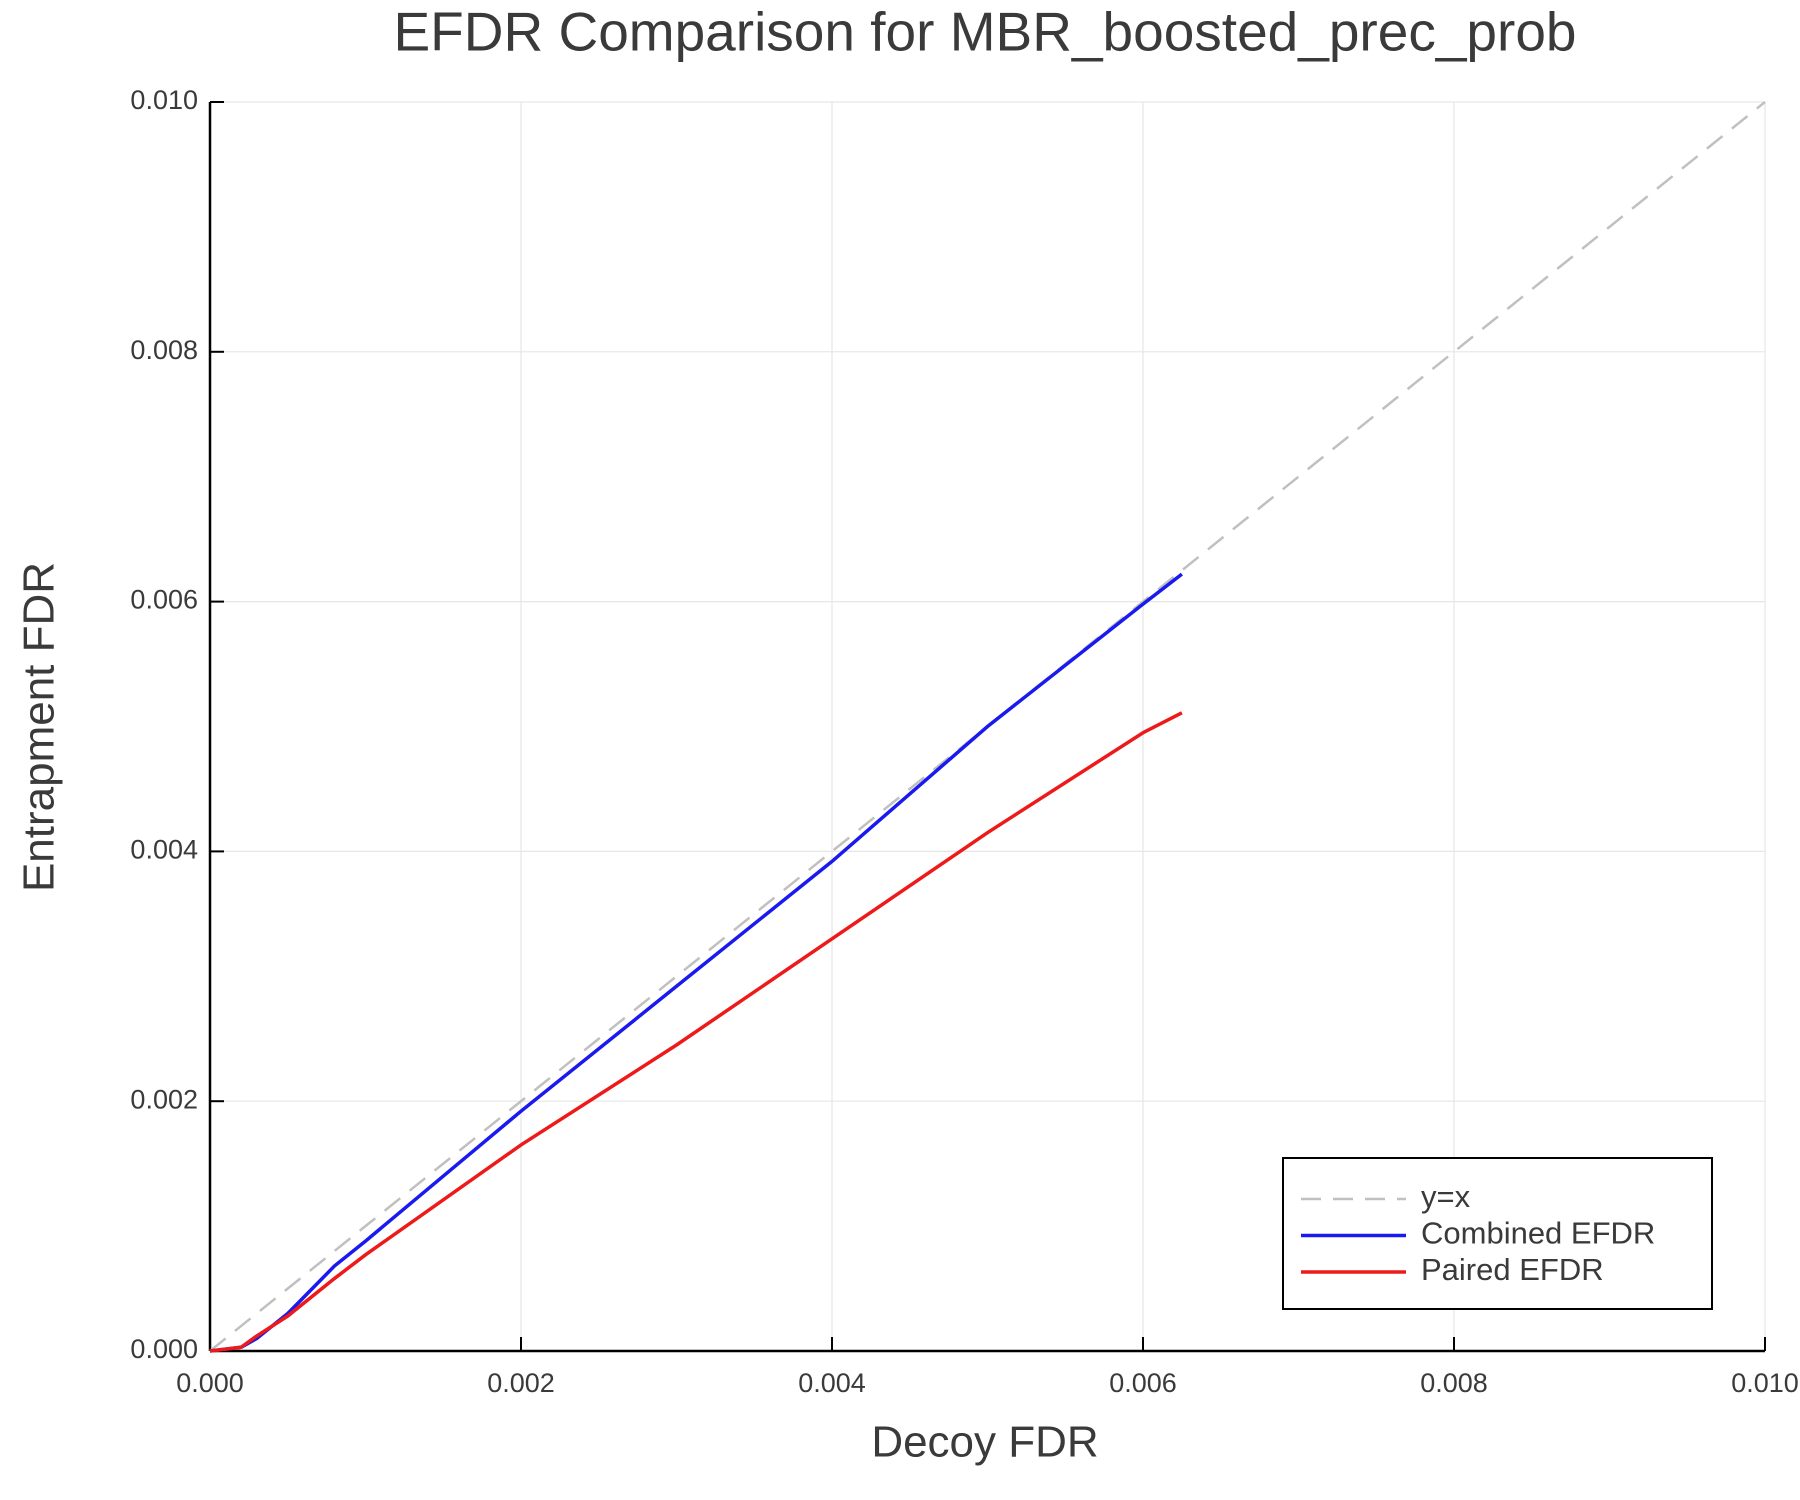 The width and height of the screenshot is (1800, 1500). What do you see at coordinates (164, 350) in the screenshot?
I see `y-tick-label: 0.008` at bounding box center [164, 350].